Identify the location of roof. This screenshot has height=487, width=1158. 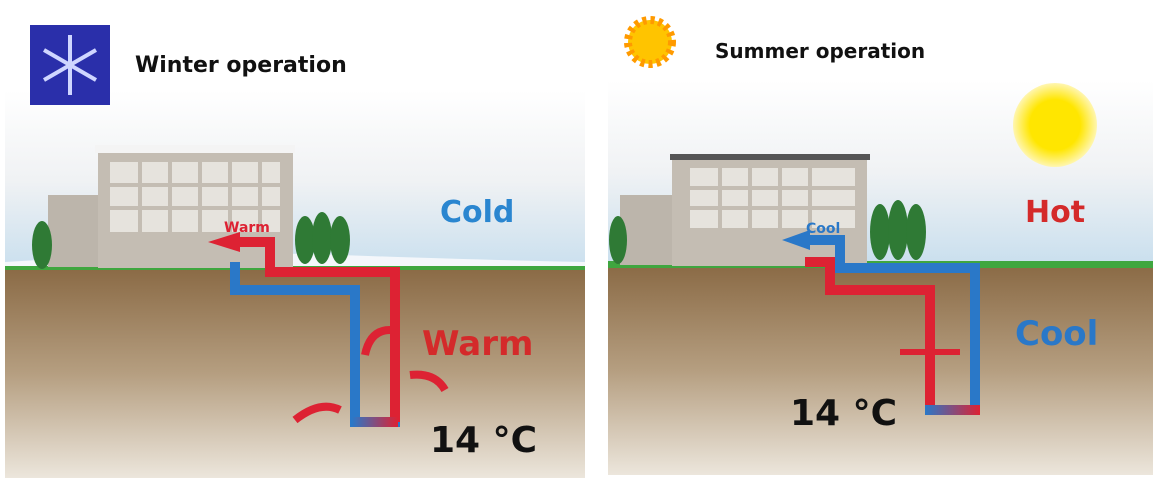
(770, 157).